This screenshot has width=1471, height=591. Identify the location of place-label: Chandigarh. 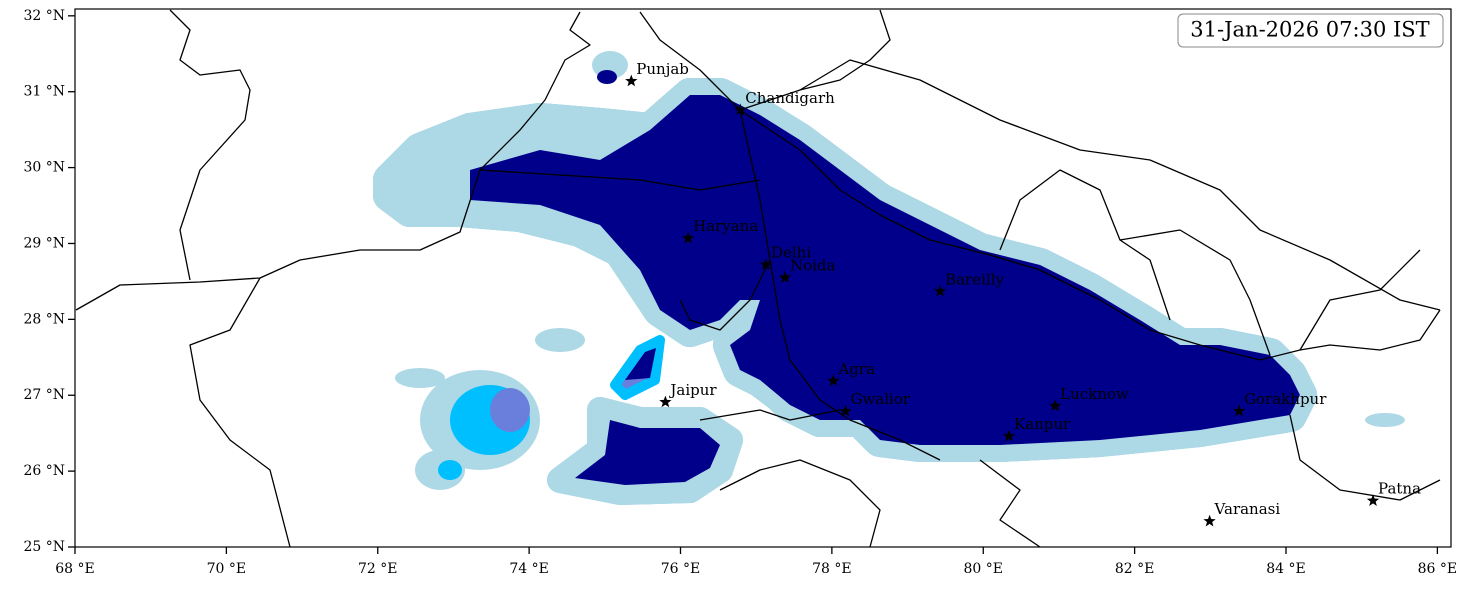
(790, 98).